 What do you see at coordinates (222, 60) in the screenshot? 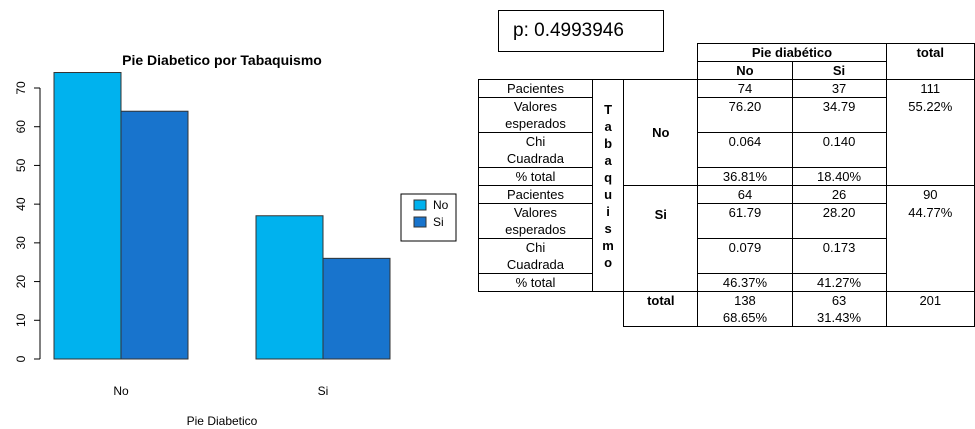
I see `chart-title: Pie Diabetico por Tabaquismo` at bounding box center [222, 60].